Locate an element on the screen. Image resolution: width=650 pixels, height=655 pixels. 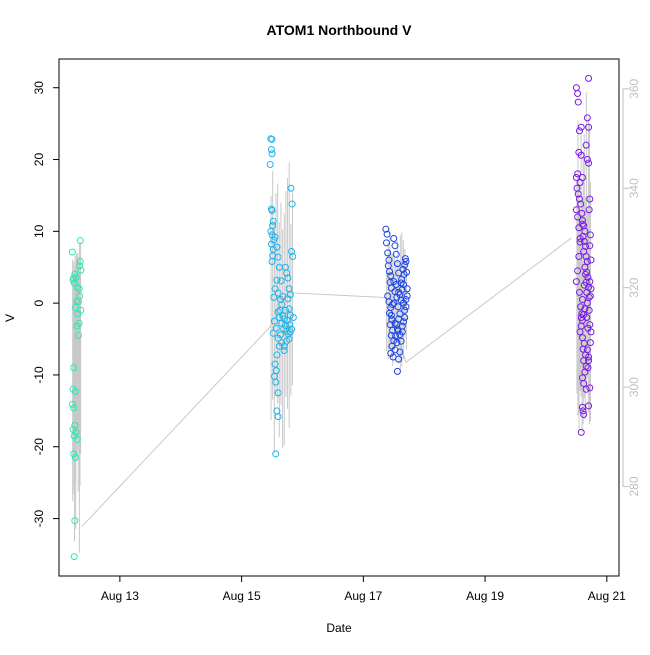
y2-tick-label: 280 is located at coordinates (634, 486).